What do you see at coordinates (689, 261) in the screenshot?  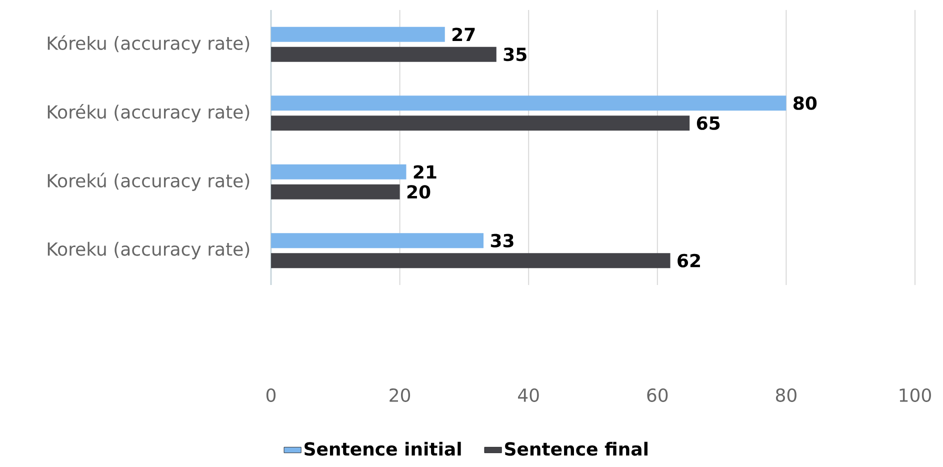 I see `data-label: 62` at bounding box center [689, 261].